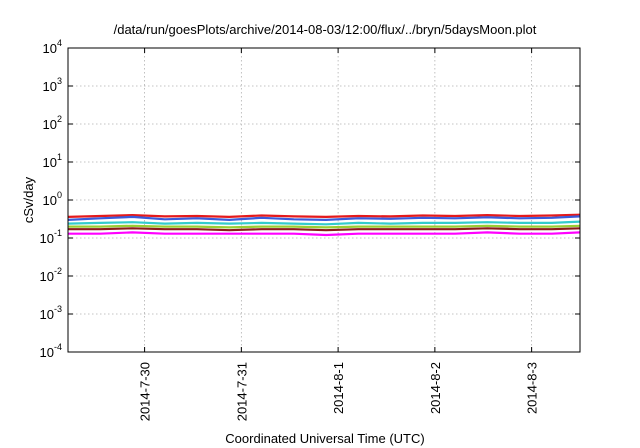 This screenshot has width=640, height=448. I want to click on y-tick-label: 10⁰, so click(52, 199).